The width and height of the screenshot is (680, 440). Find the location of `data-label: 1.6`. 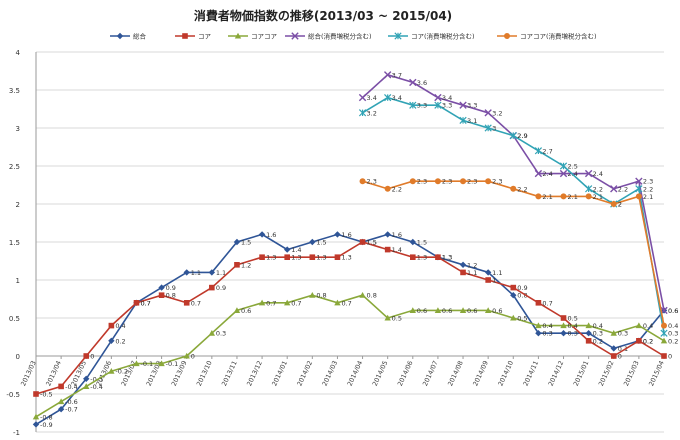

data-label: 1.6 is located at coordinates (346, 235).